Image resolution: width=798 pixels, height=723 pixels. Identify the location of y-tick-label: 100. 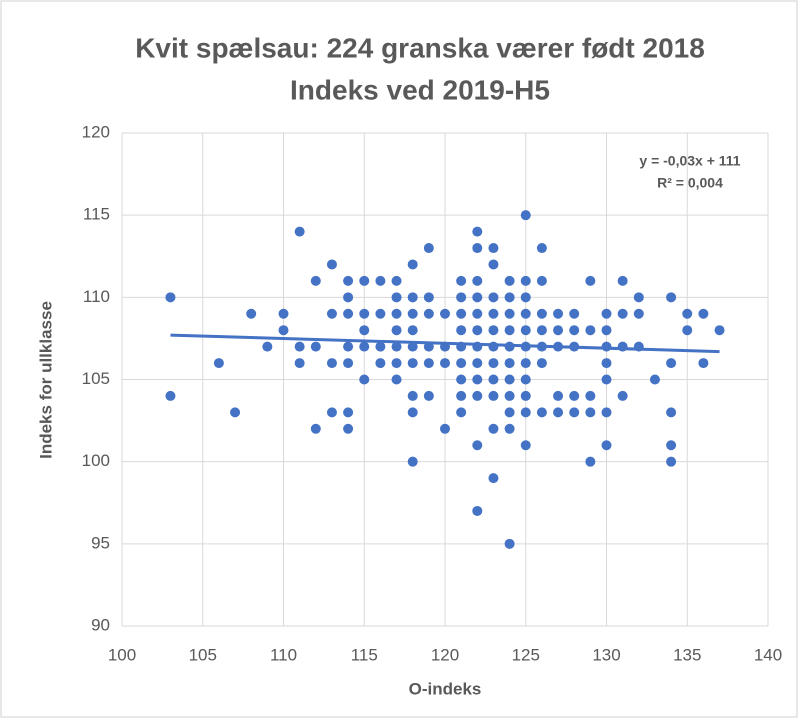
(96, 460).